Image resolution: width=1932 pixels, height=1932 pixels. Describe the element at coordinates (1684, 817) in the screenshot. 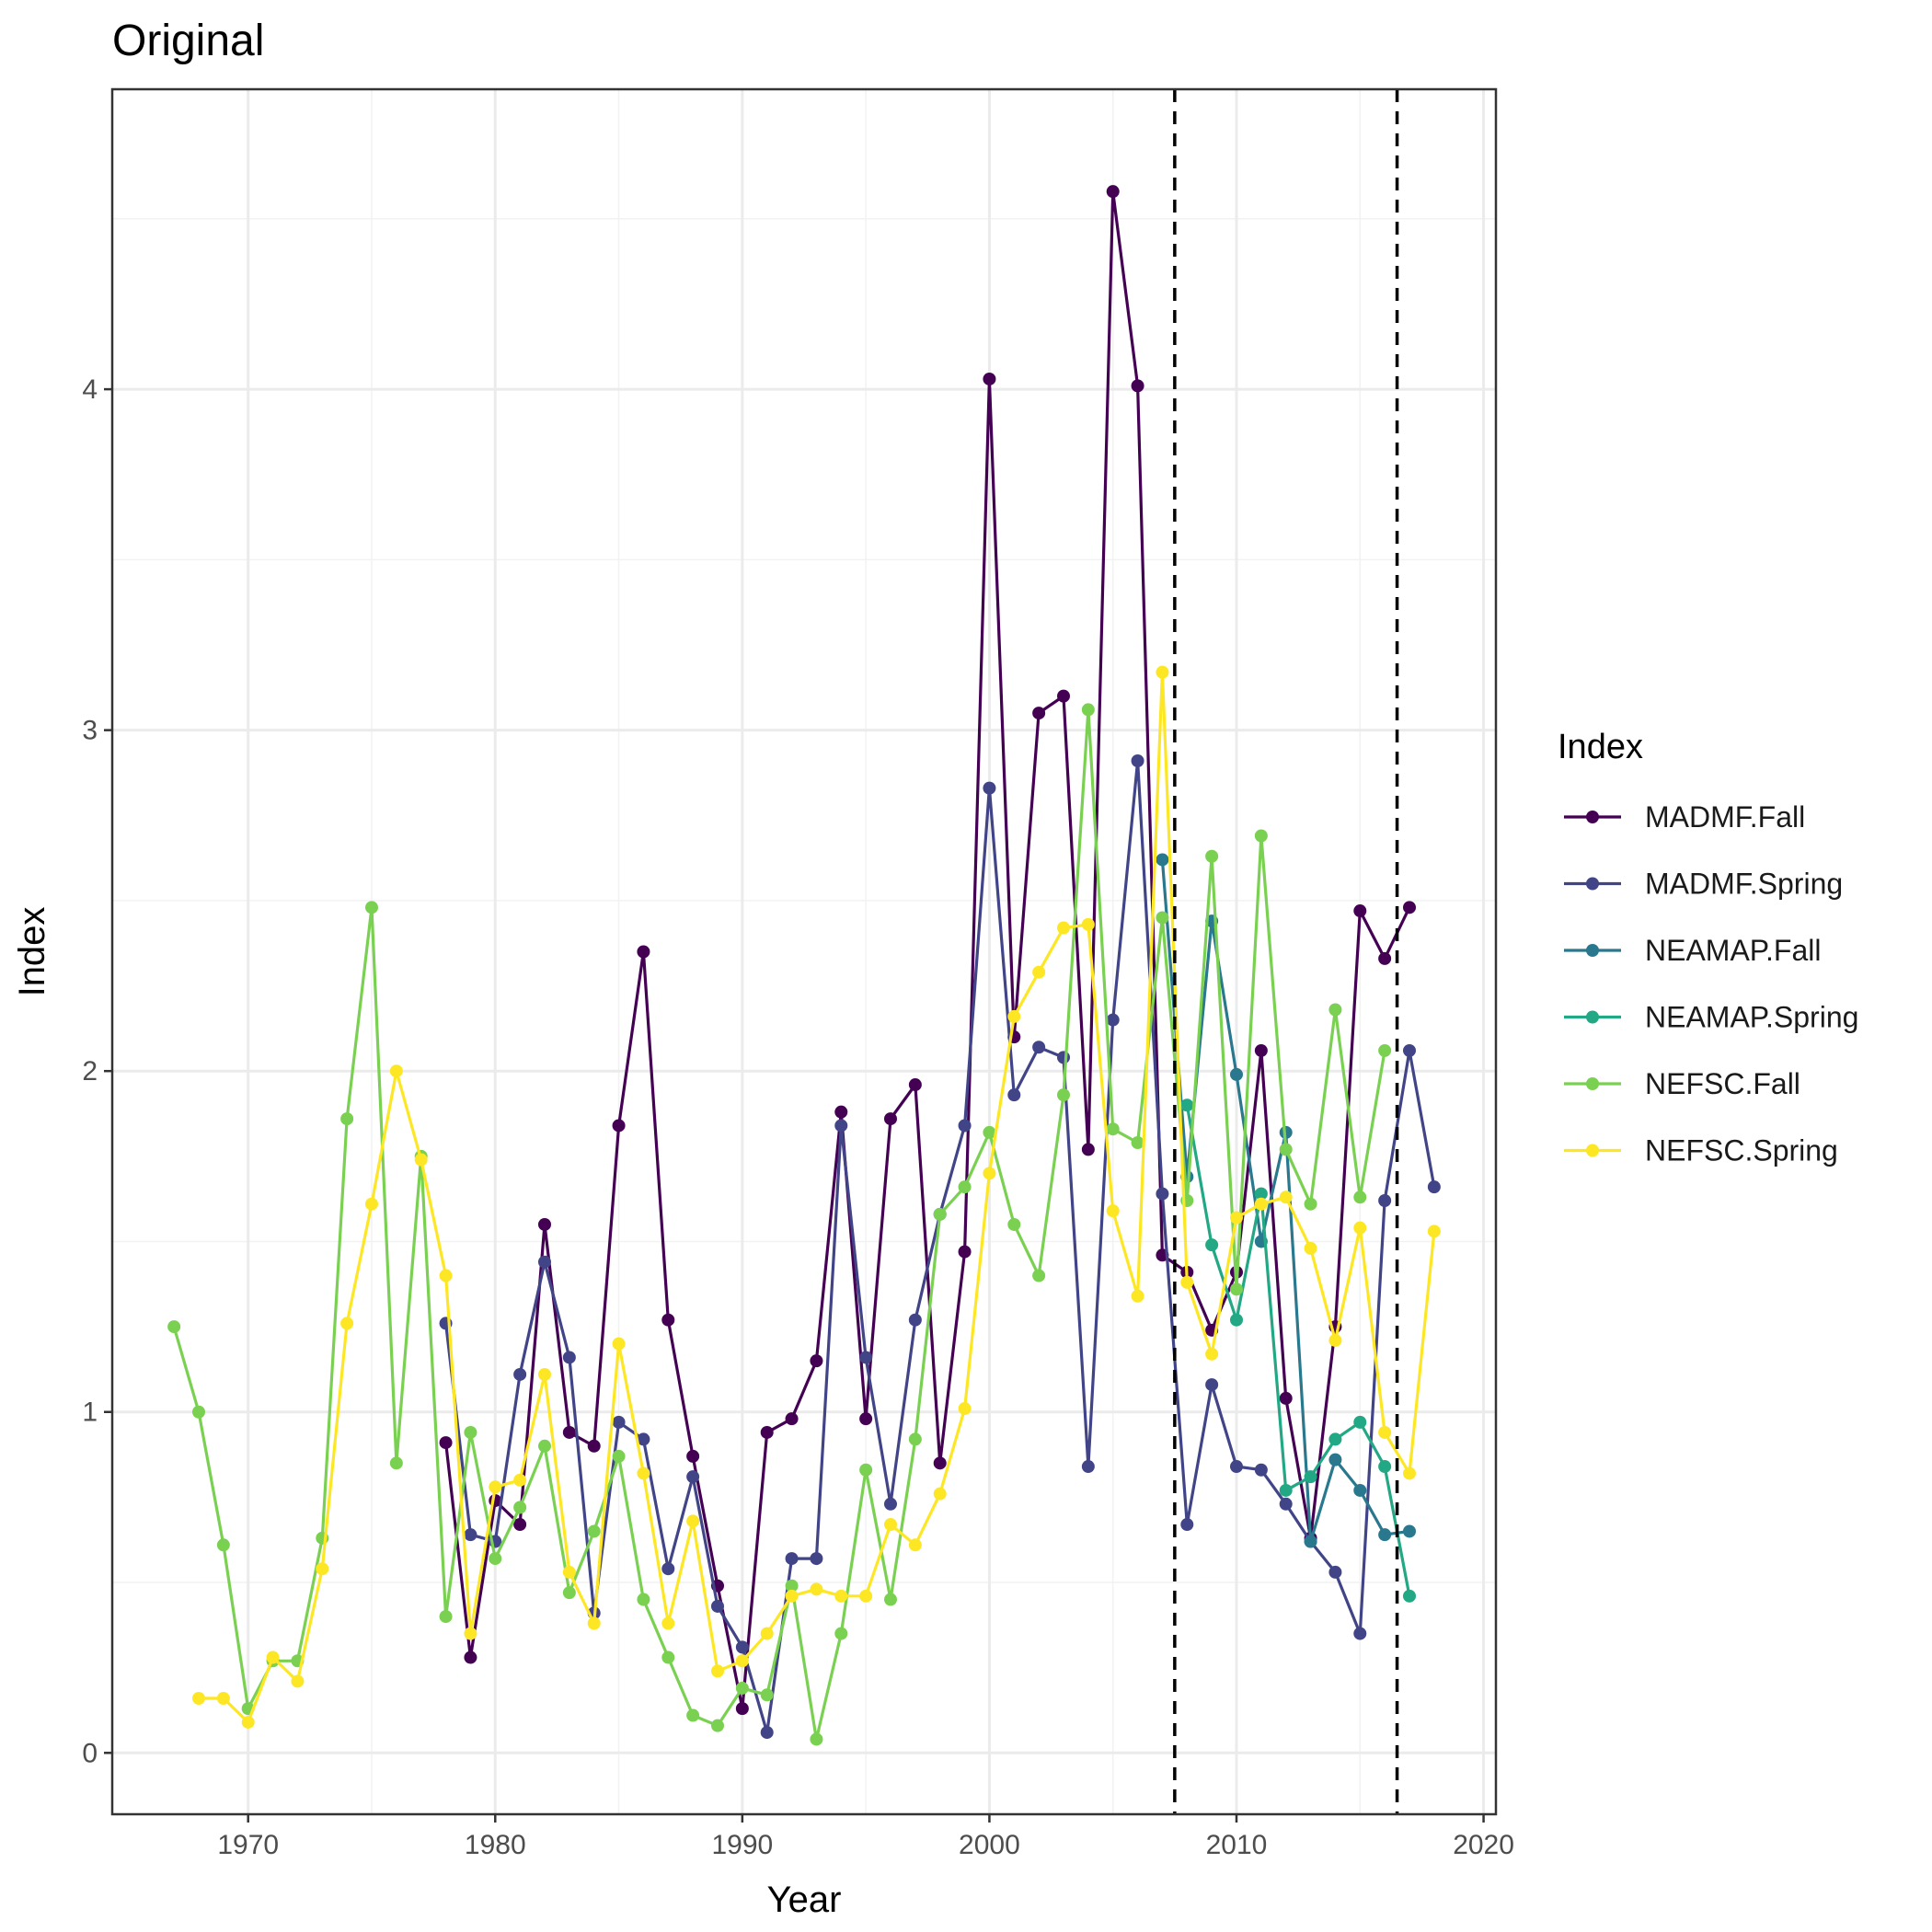

I see `legend-item: MADMF.Fall` at that location.